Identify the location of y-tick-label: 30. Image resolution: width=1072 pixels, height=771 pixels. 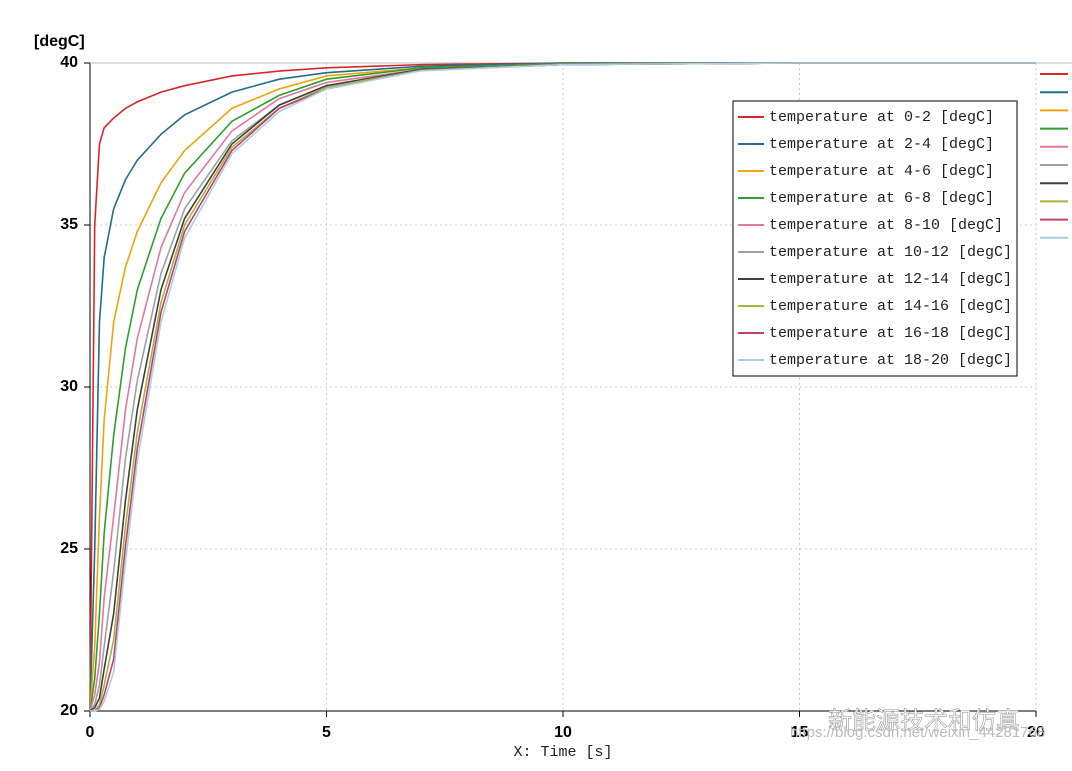
(69, 386).